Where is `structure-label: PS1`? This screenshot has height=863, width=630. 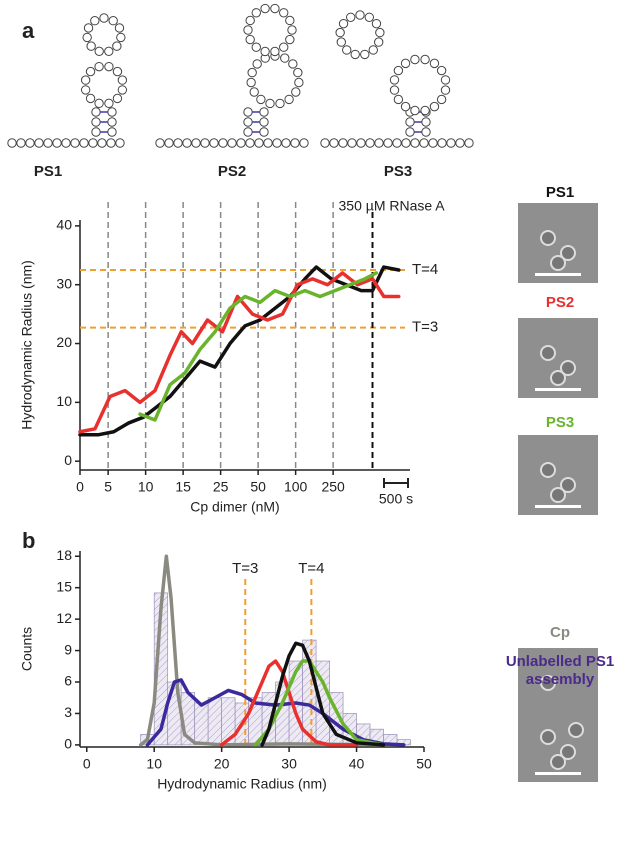
structure-label: PS1 is located at coordinates (48, 171).